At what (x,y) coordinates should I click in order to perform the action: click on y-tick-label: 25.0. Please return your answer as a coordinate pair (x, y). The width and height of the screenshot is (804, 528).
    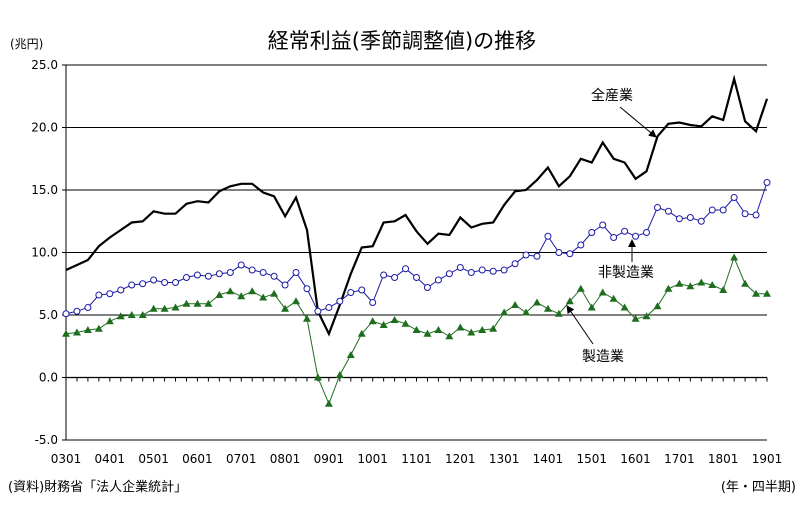
    Looking at the image, I should click on (44, 65).